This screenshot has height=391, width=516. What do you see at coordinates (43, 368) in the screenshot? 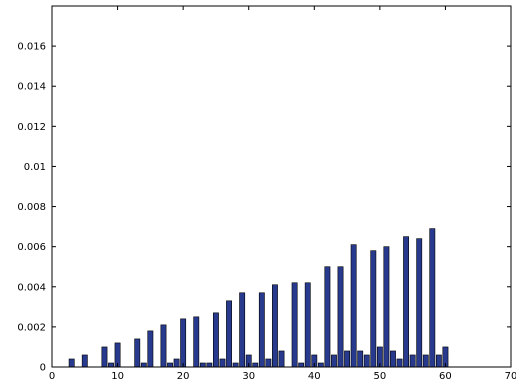
I see `y-tick-label: 0` at bounding box center [43, 368].